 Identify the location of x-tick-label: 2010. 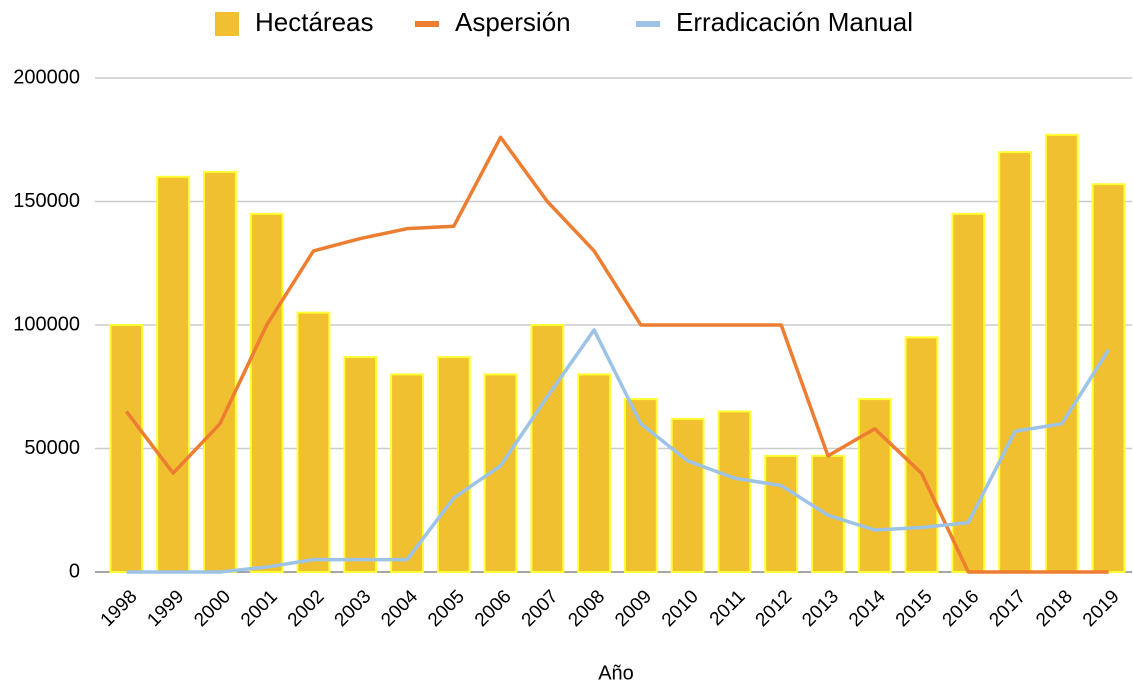
(680, 608).